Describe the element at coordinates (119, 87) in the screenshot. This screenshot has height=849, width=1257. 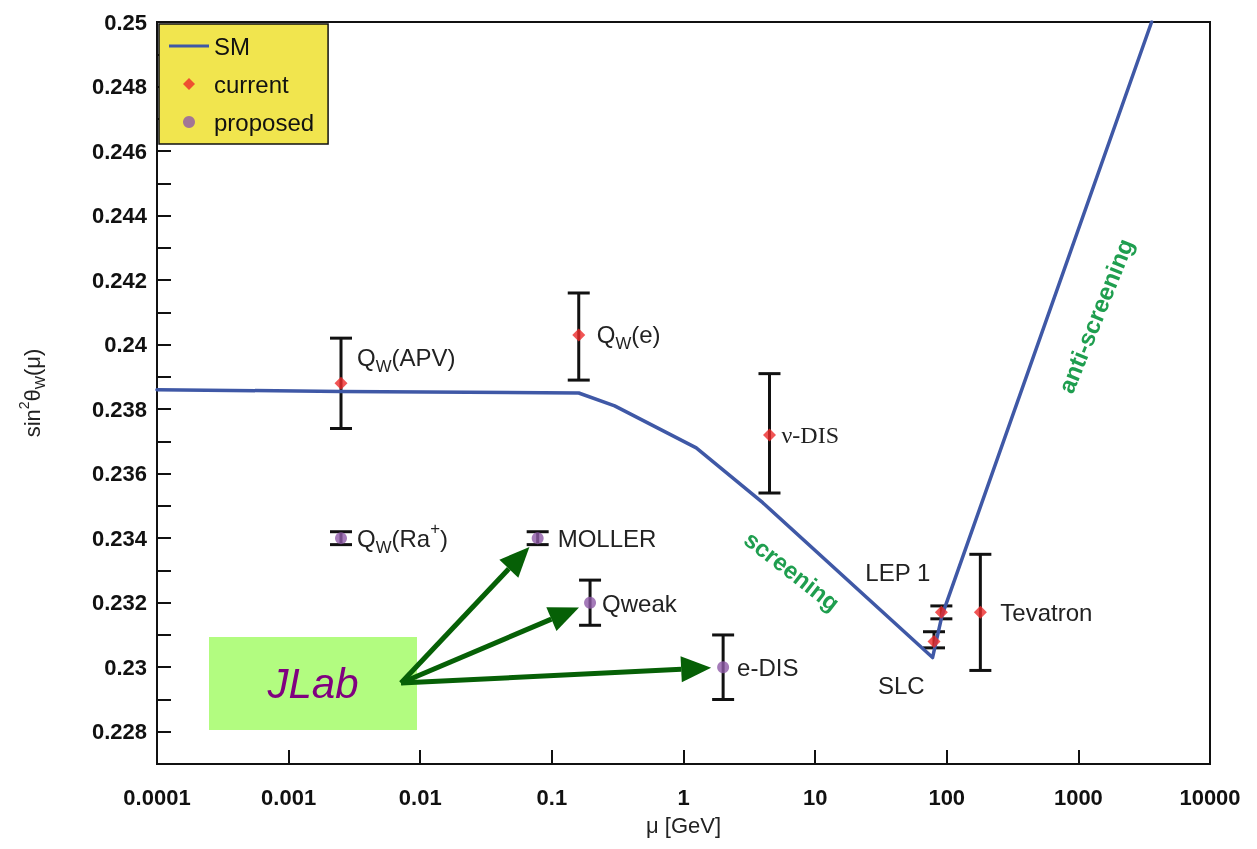
I see `y-tick-label: 0.248` at that location.